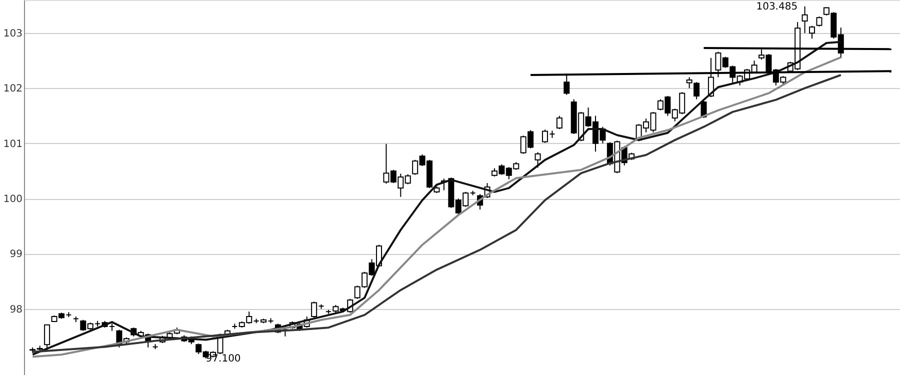 The width and height of the screenshot is (900, 375). What do you see at coordinates (16, 254) in the screenshot?
I see `y-tick-label: 99` at bounding box center [16, 254].